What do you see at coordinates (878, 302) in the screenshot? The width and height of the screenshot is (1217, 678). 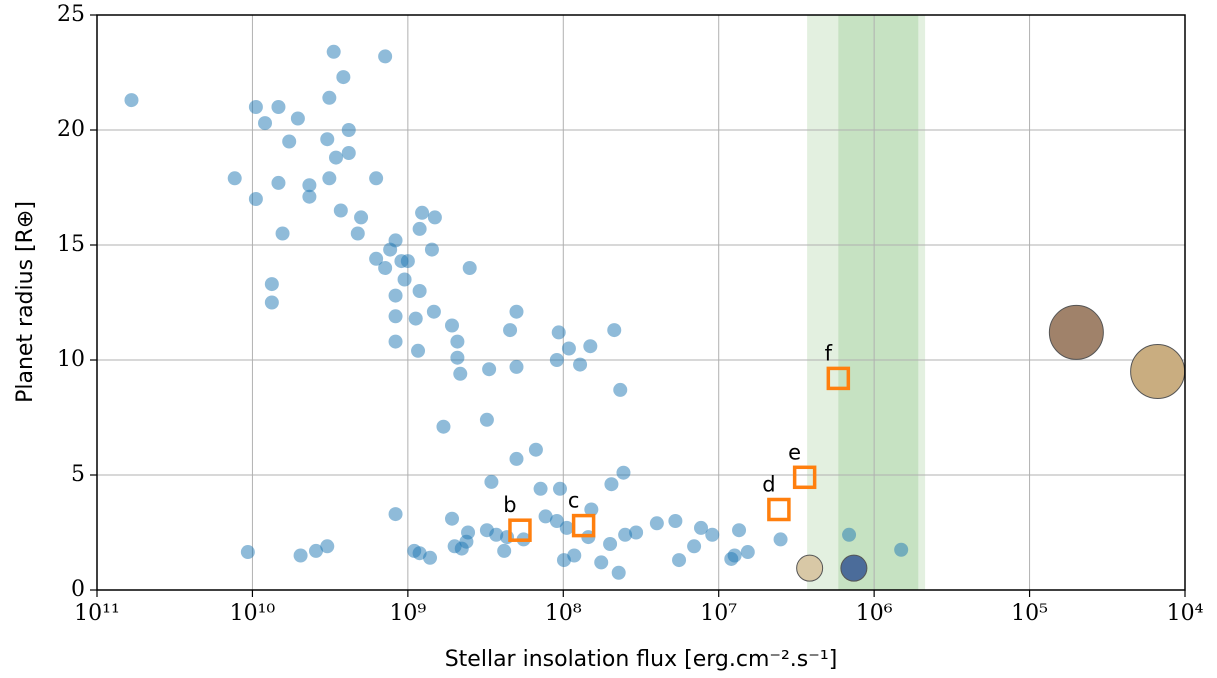 I see `habitable-zone` at bounding box center [878, 302].